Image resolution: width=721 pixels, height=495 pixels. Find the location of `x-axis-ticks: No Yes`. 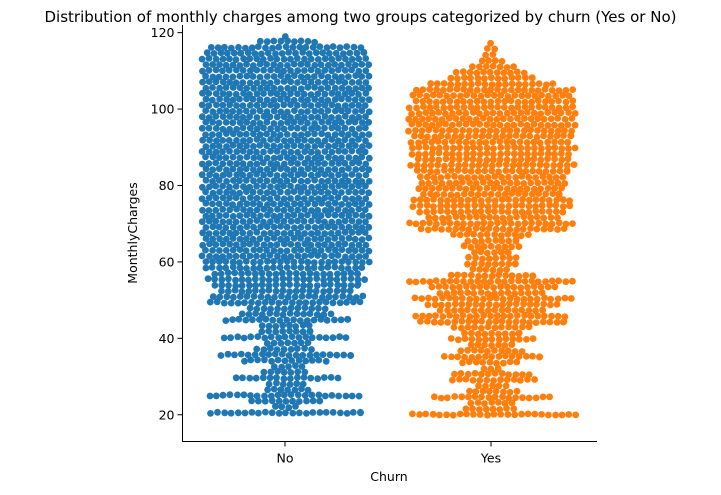

x-axis-ticks: No Yes is located at coordinates (389, 453).